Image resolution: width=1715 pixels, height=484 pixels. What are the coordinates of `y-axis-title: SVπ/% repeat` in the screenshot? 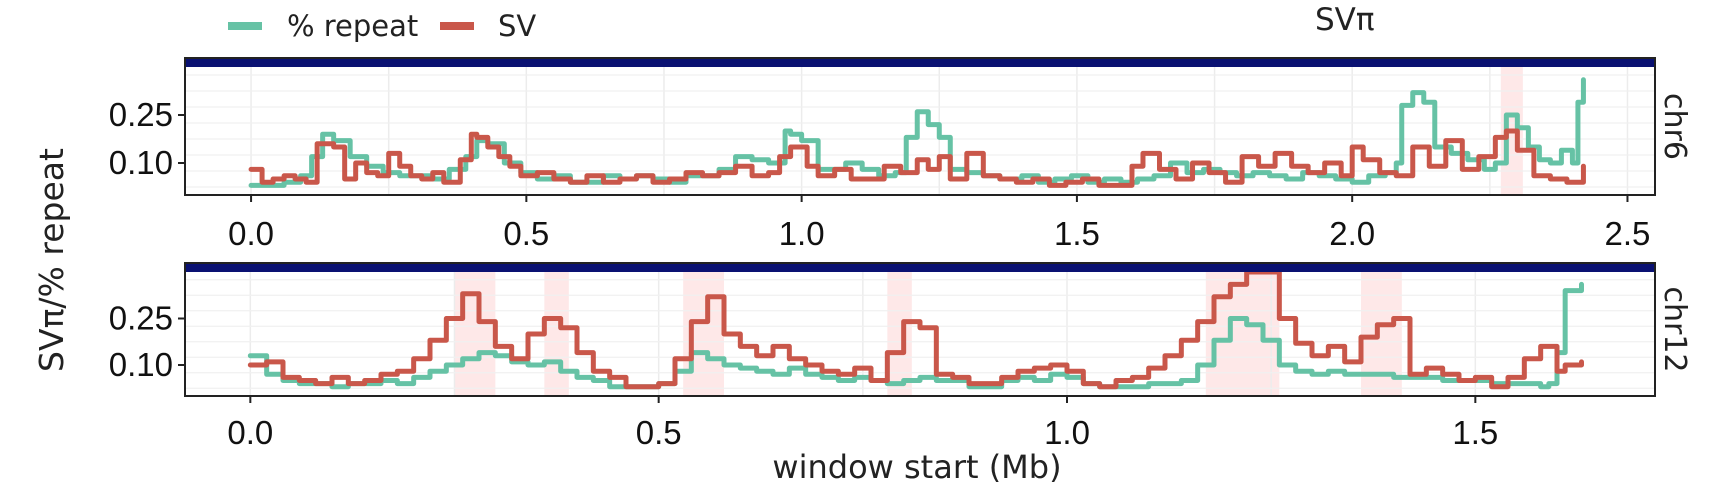 It's located at (51, 260).